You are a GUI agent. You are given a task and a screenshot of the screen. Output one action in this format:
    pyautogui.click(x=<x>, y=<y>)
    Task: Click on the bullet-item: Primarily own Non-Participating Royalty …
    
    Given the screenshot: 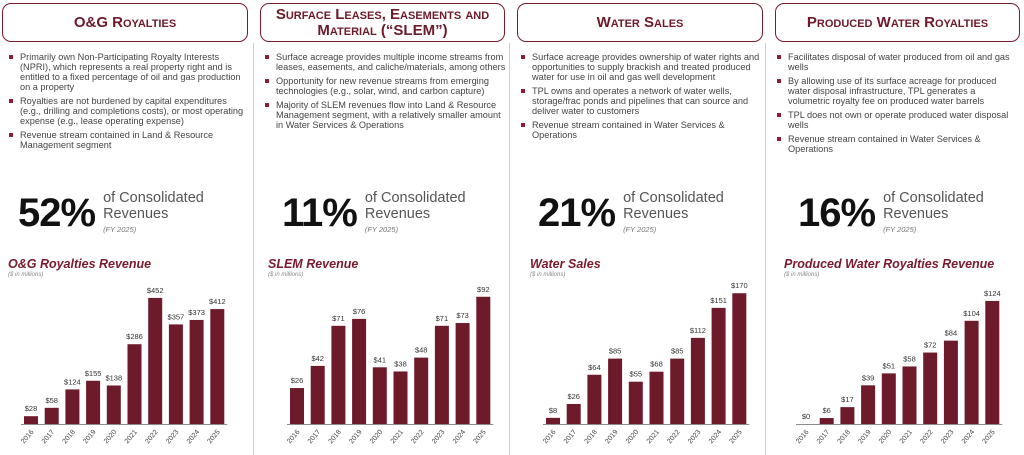 What is the action you would take?
    pyautogui.click(x=129, y=72)
    